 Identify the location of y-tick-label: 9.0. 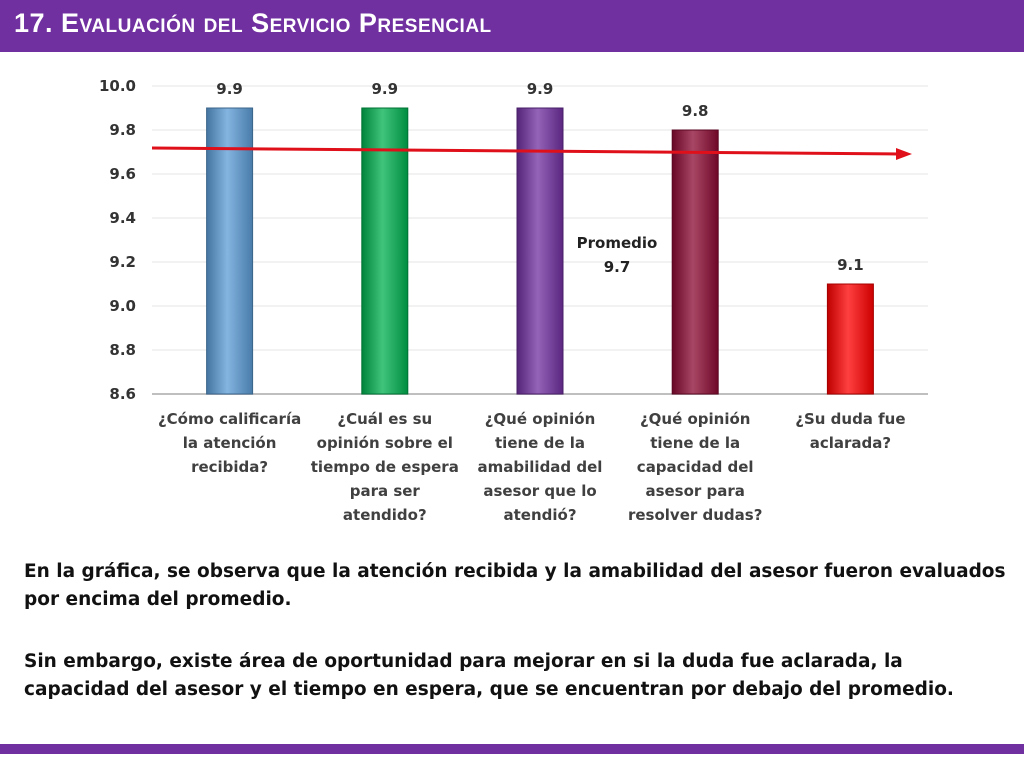
(122, 306).